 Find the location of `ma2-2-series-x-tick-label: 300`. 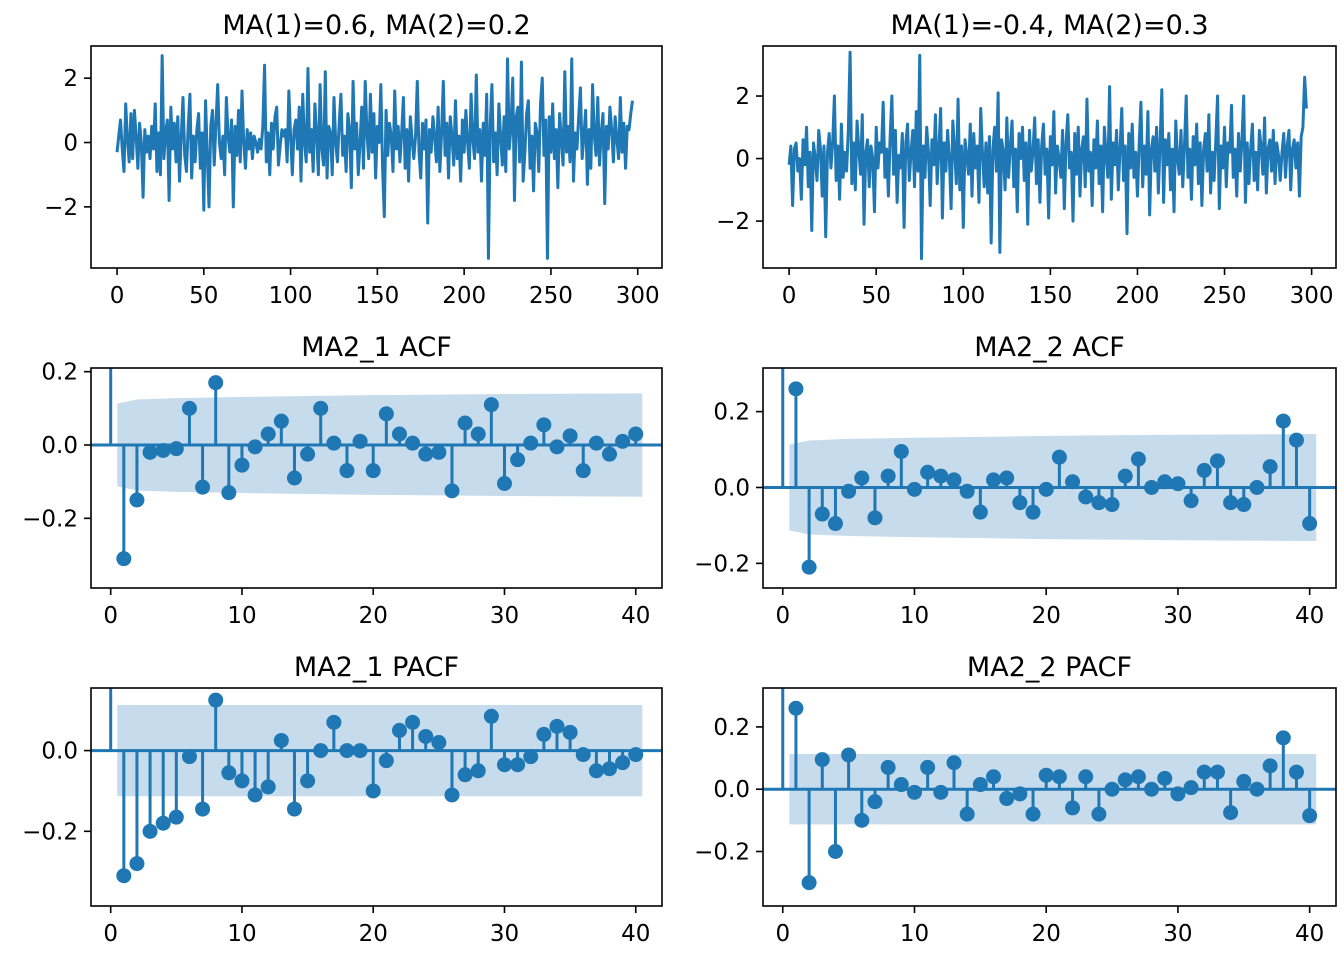

ma2-2-series-x-tick-label: 300 is located at coordinates (1312, 296).